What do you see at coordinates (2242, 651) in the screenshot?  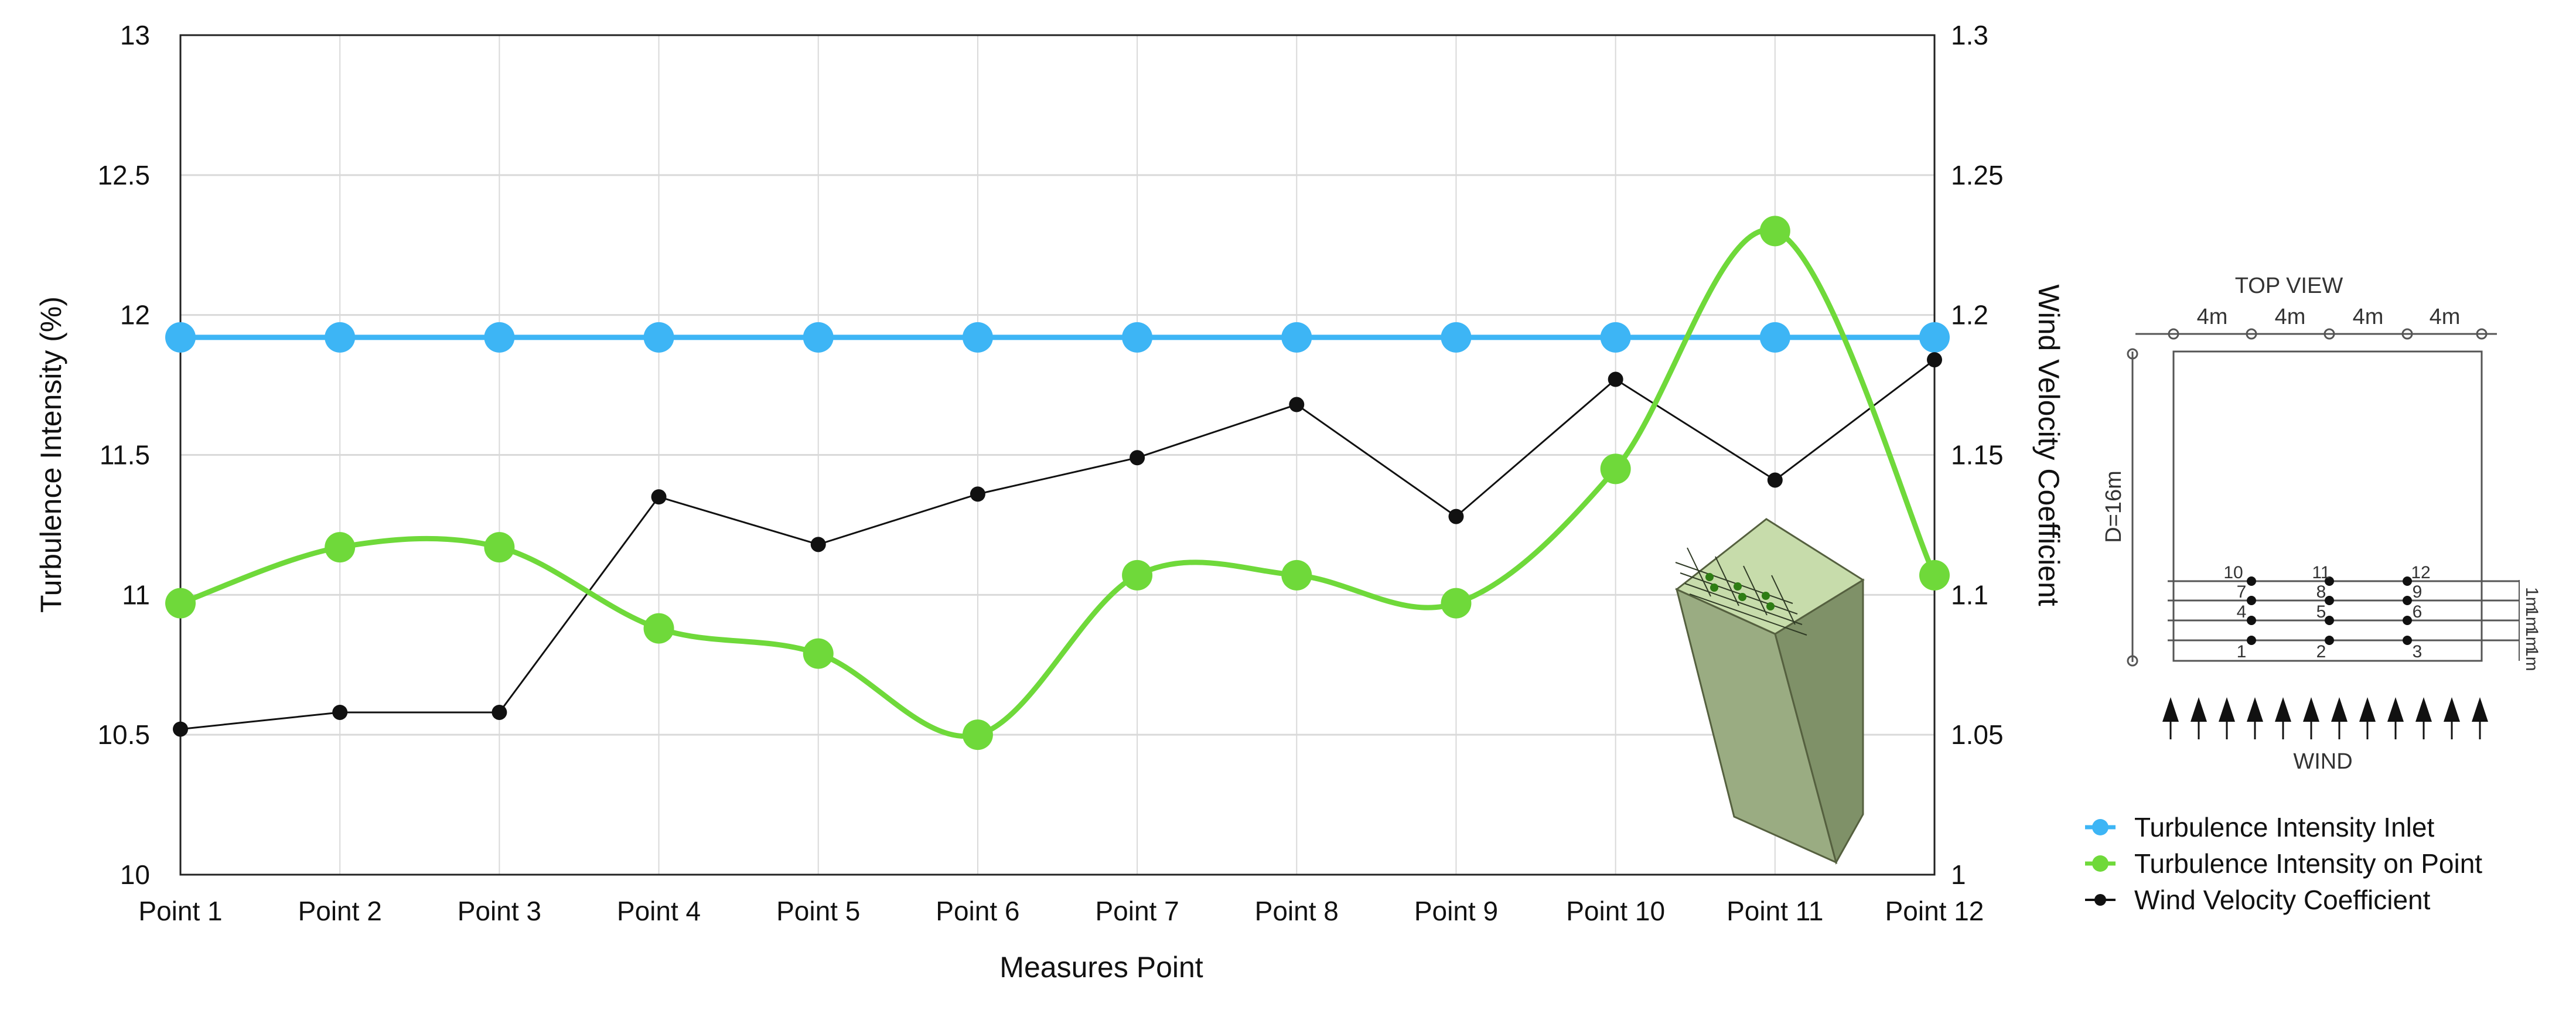 I see `point-number-1: 1` at bounding box center [2242, 651].